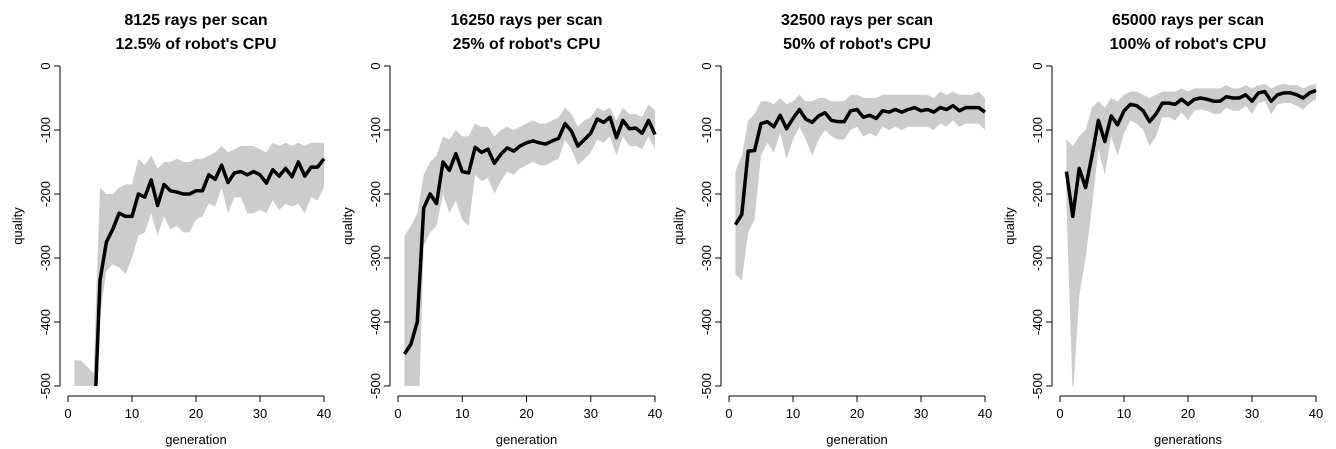 The height and width of the screenshot is (449, 1336). I want to click on x-axis-title: generations, so click(1188, 439).